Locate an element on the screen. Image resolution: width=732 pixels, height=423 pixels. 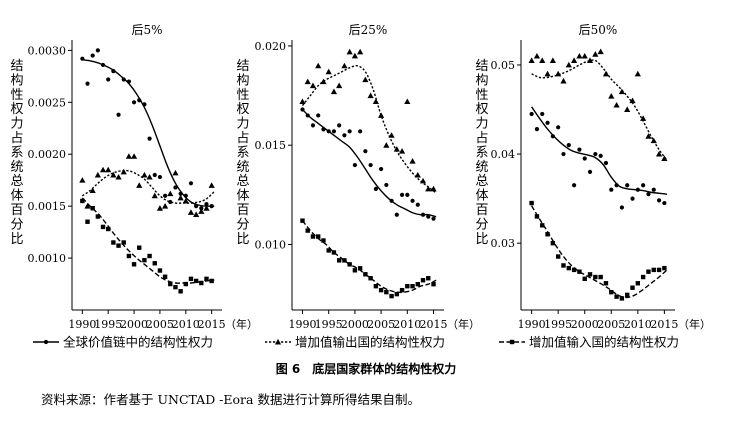
panel-2-xtick-label: 1990 is located at coordinates (302, 324).